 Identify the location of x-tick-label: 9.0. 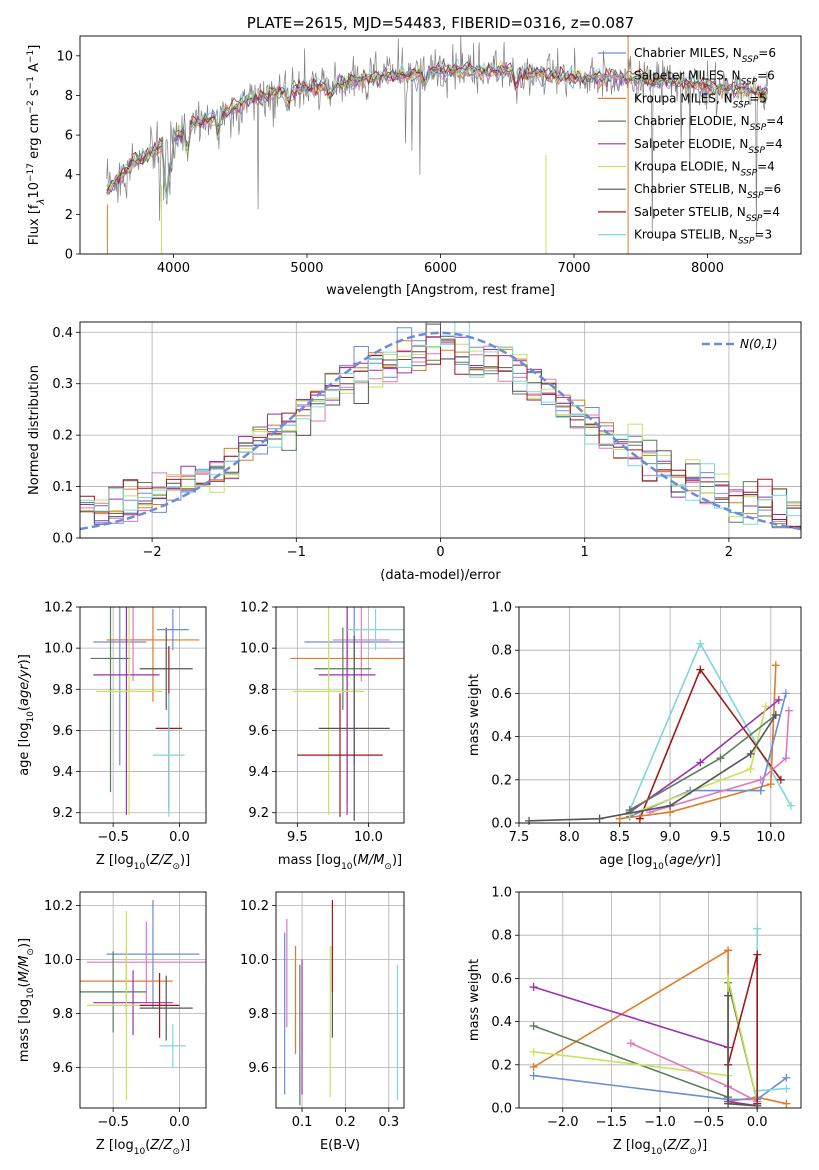
(670, 837).